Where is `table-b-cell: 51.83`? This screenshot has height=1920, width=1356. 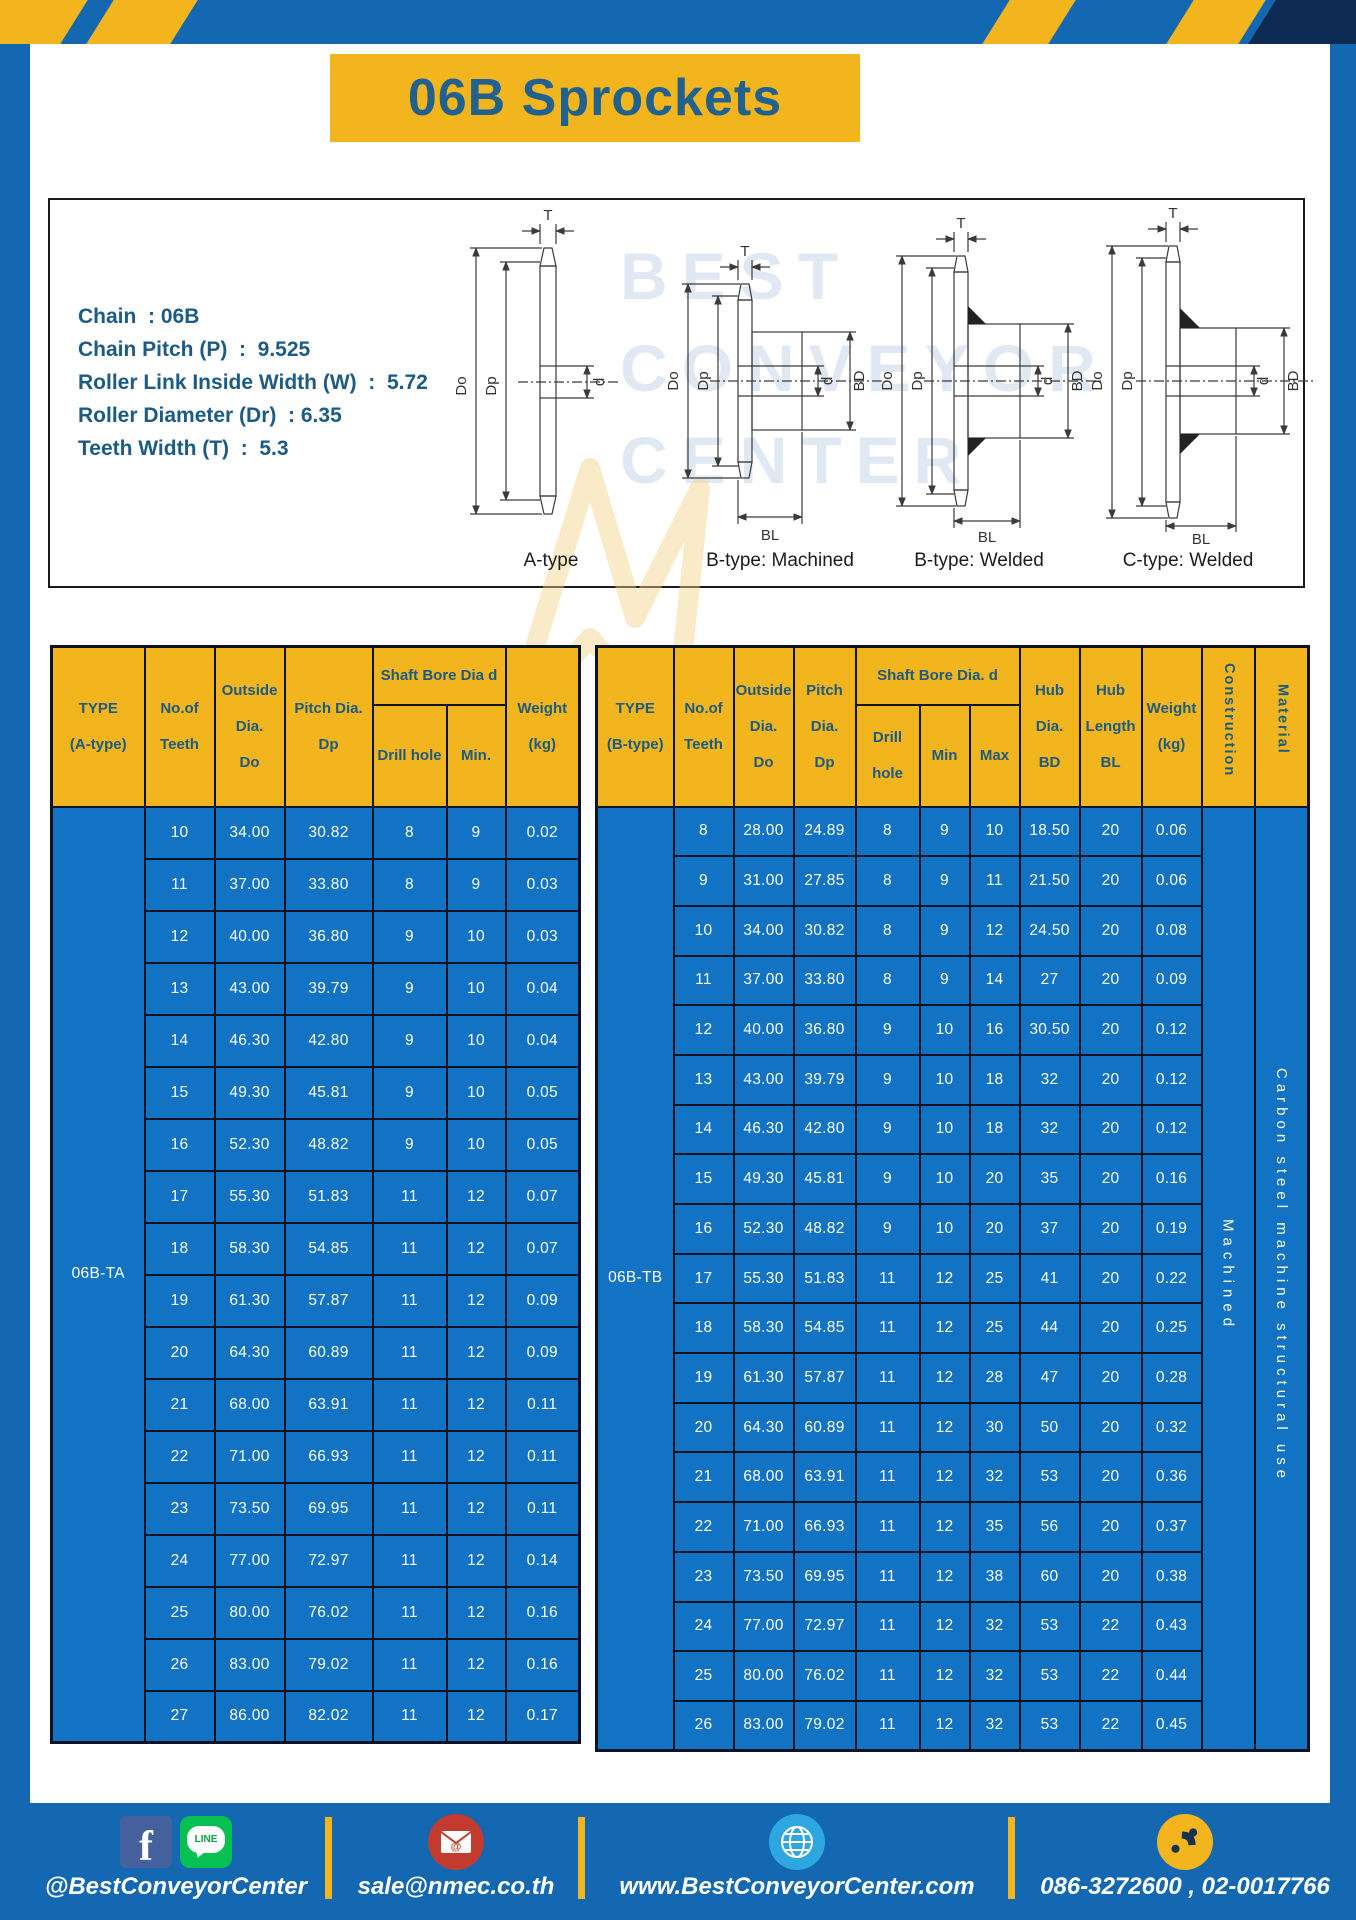
table-b-cell: 51.83 is located at coordinates (824, 1278).